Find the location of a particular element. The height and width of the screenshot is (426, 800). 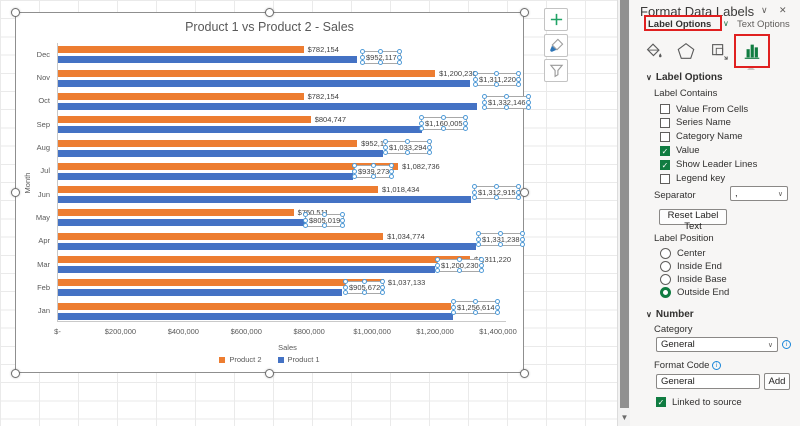

add-button: Add is located at coordinates (777, 381).